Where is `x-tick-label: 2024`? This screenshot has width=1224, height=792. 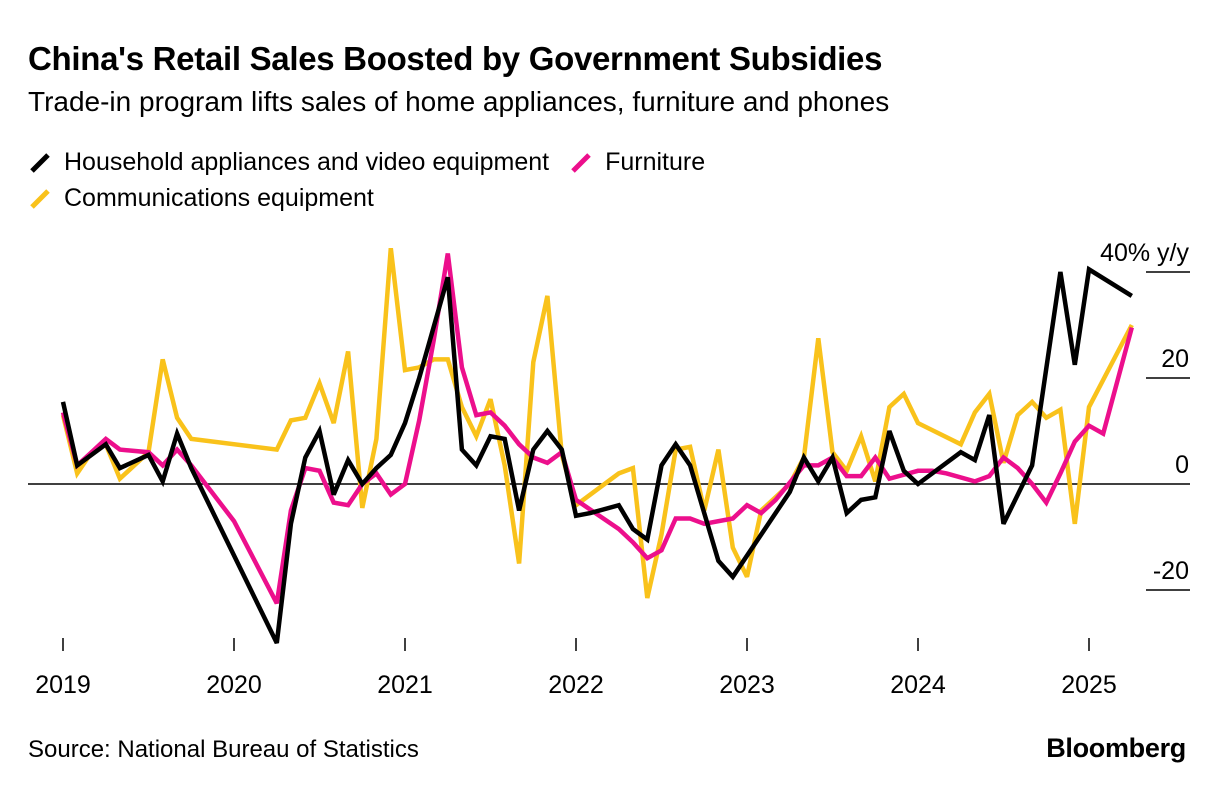
x-tick-label: 2024 is located at coordinates (918, 685).